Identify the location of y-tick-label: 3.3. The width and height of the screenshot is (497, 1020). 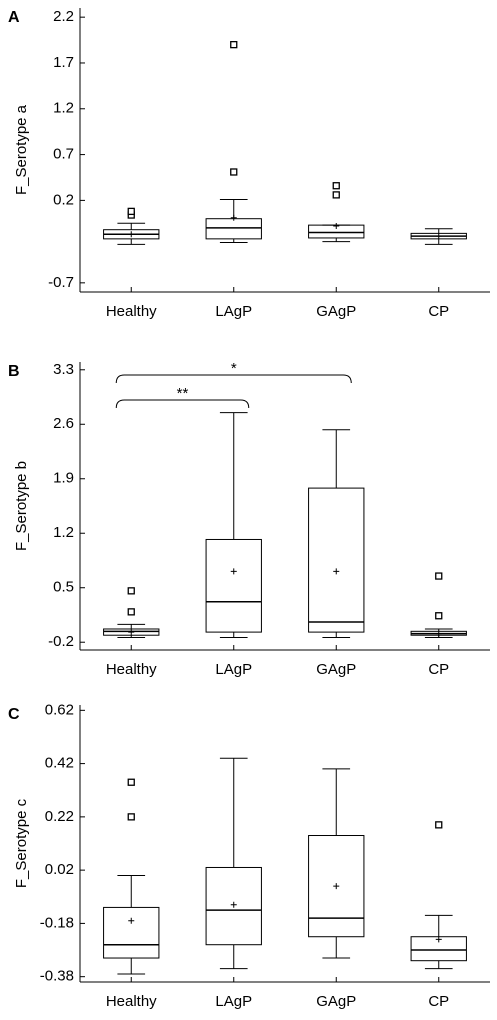
(63, 369).